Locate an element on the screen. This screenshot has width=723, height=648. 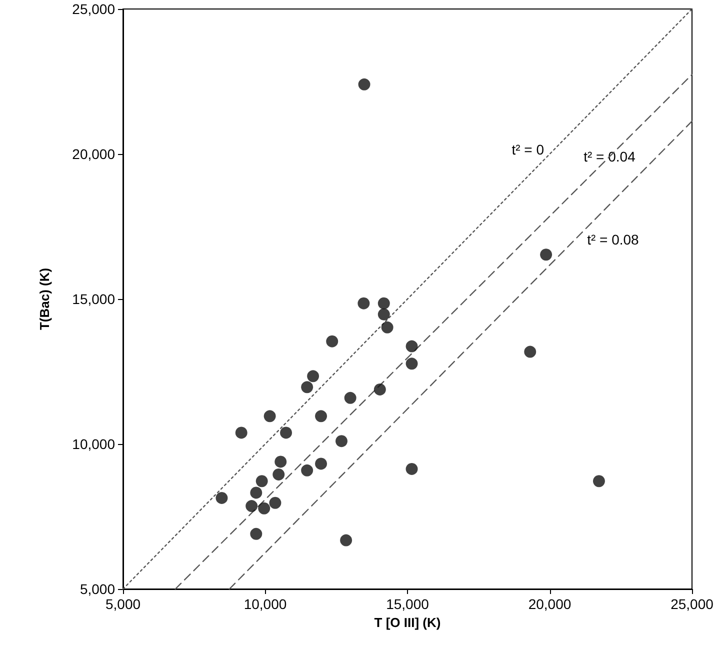
x-tick-label: 5,000 is located at coordinates (123, 604).